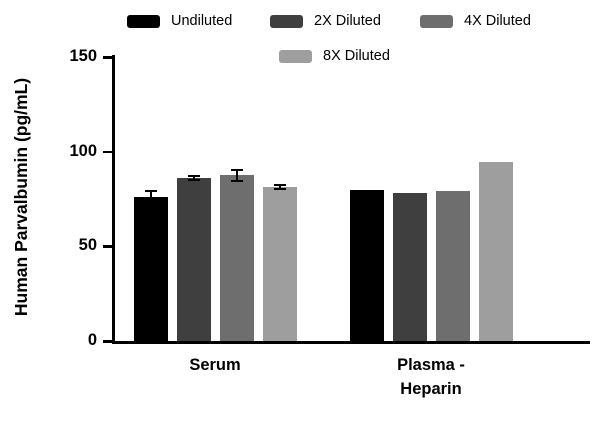 The image size is (600, 432). I want to click on x-axis-line, so click(351, 342).